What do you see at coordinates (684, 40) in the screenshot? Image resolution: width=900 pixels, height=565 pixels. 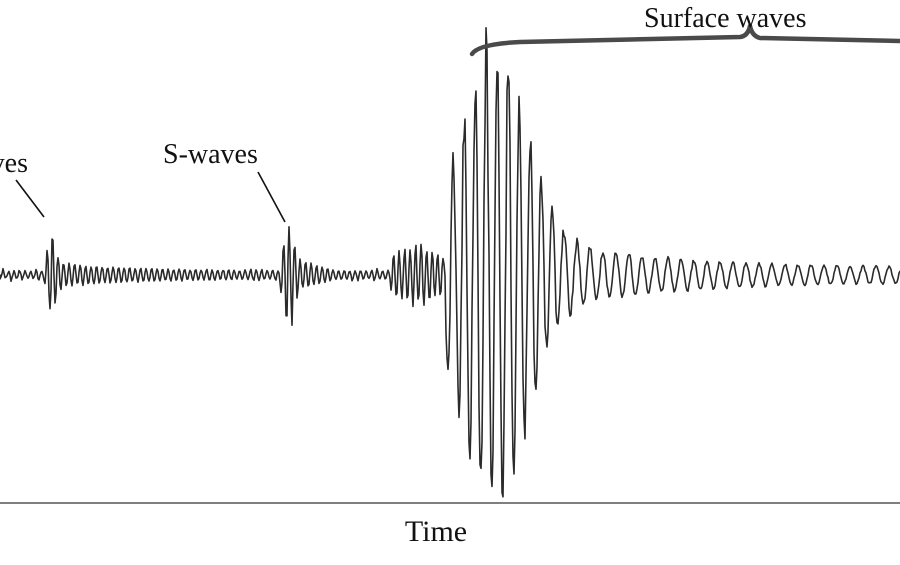 I see `surface-waves-brace` at bounding box center [684, 40].